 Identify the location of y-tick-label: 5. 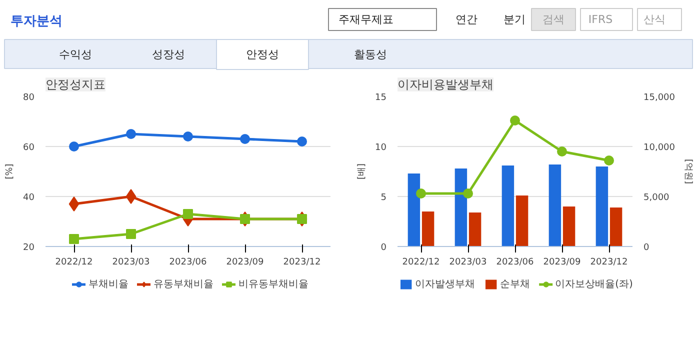
(383, 198).